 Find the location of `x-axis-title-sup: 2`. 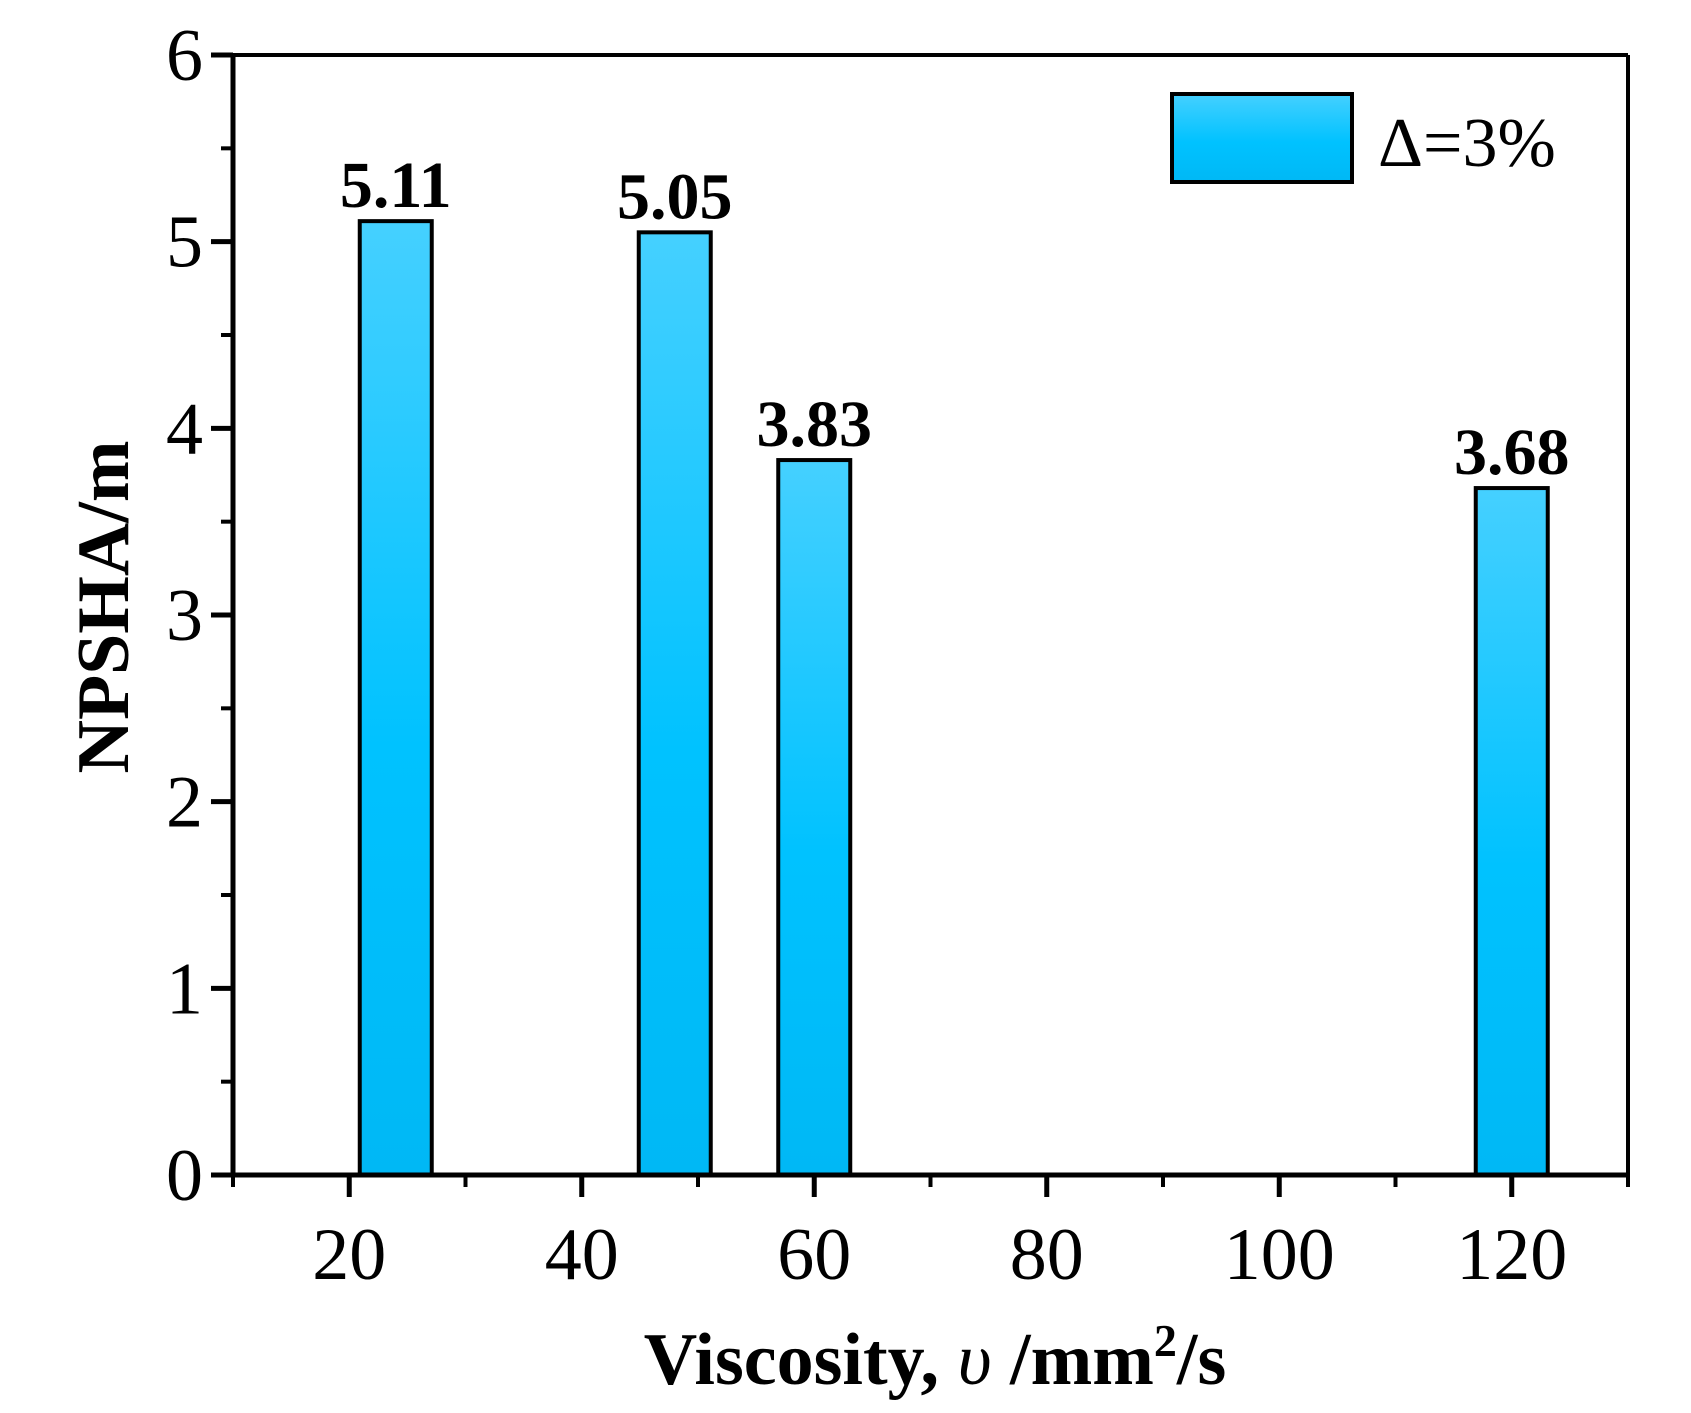

x-axis-title-sup: 2 is located at coordinates (1165, 1340).